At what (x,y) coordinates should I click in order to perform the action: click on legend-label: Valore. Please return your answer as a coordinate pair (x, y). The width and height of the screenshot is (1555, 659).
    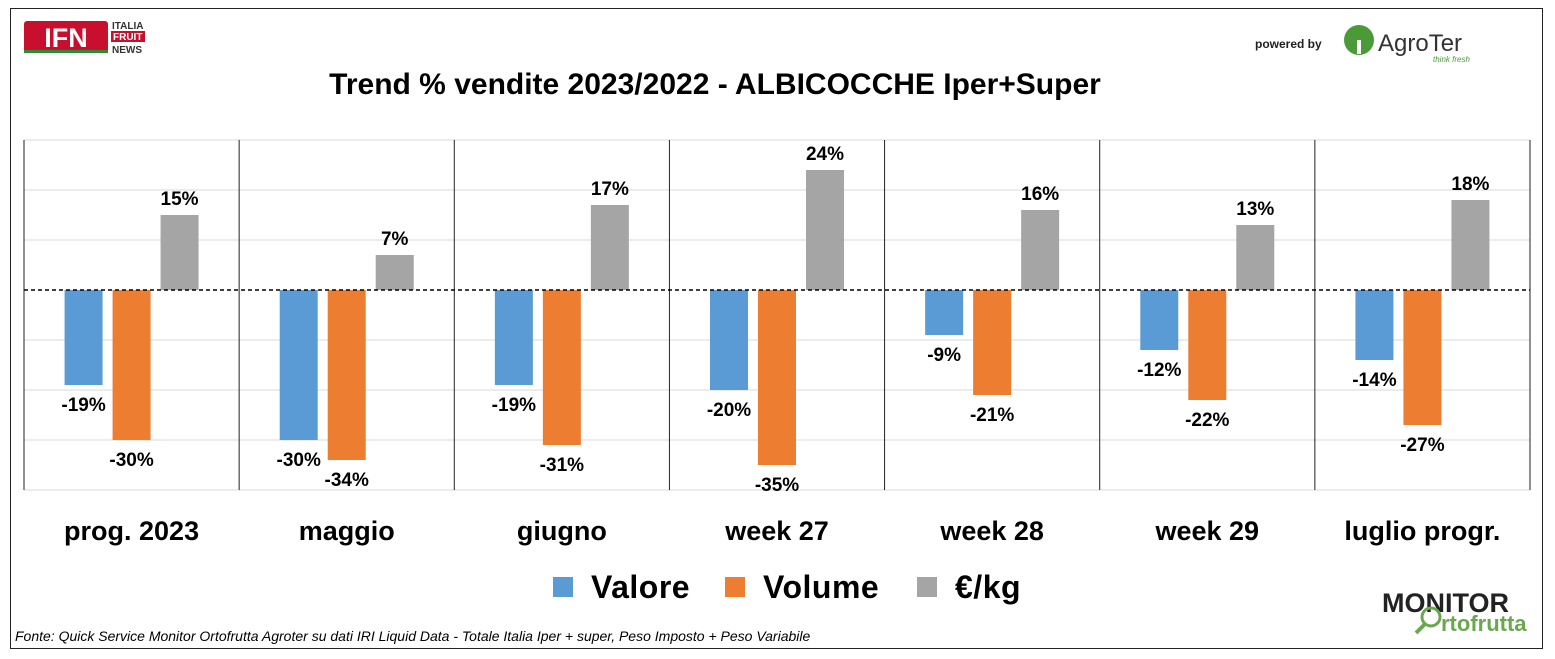
    Looking at the image, I should click on (640, 587).